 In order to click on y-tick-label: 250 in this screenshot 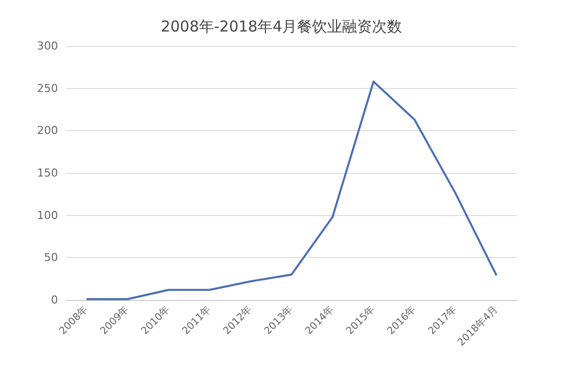, I will do `click(47, 88)`.